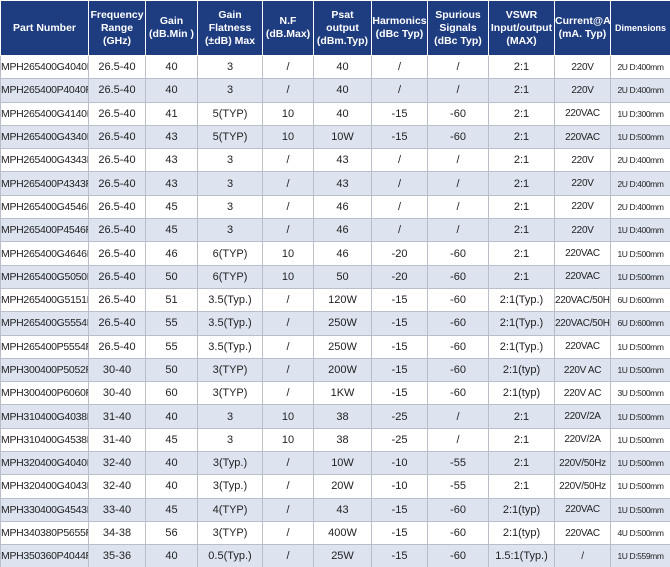  I want to click on table-cell: 220V/2A, so click(582, 440).